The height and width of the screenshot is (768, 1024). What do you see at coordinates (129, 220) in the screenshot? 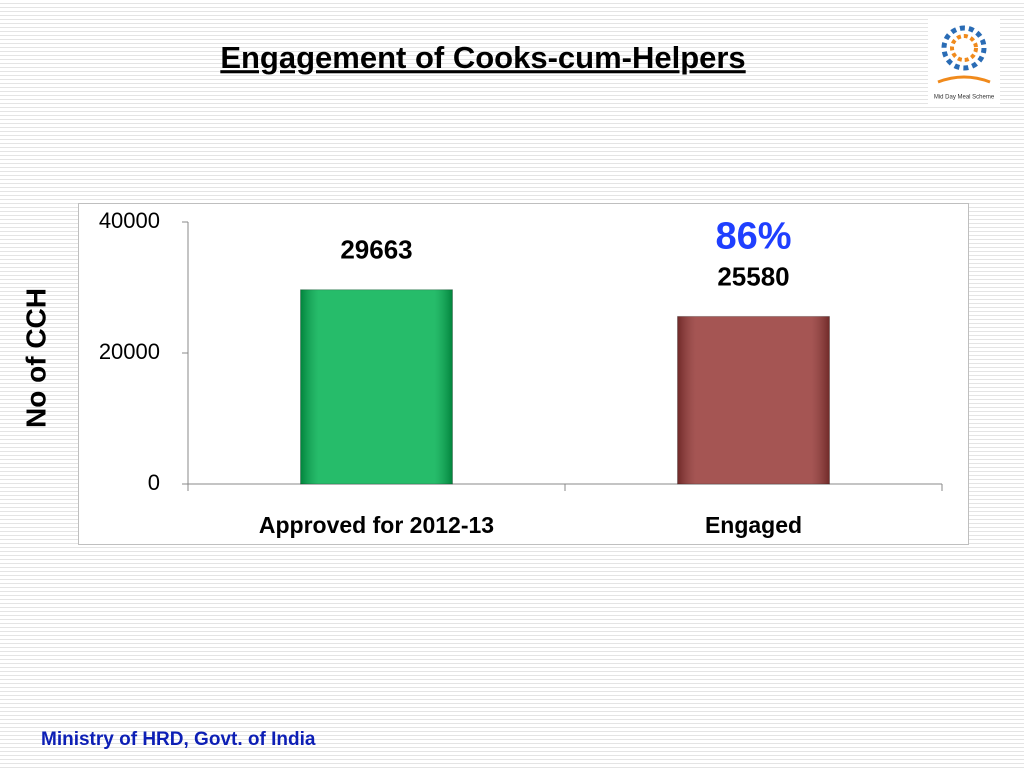
I see `y-tick-label: 40000` at bounding box center [129, 220].